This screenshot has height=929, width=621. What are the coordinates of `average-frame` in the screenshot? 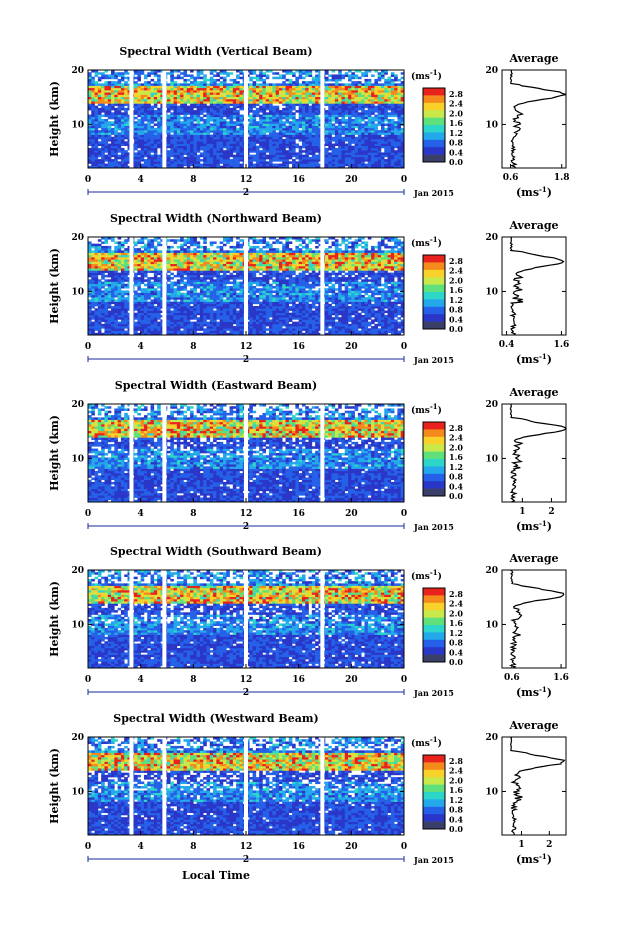 It's located at (534, 453).